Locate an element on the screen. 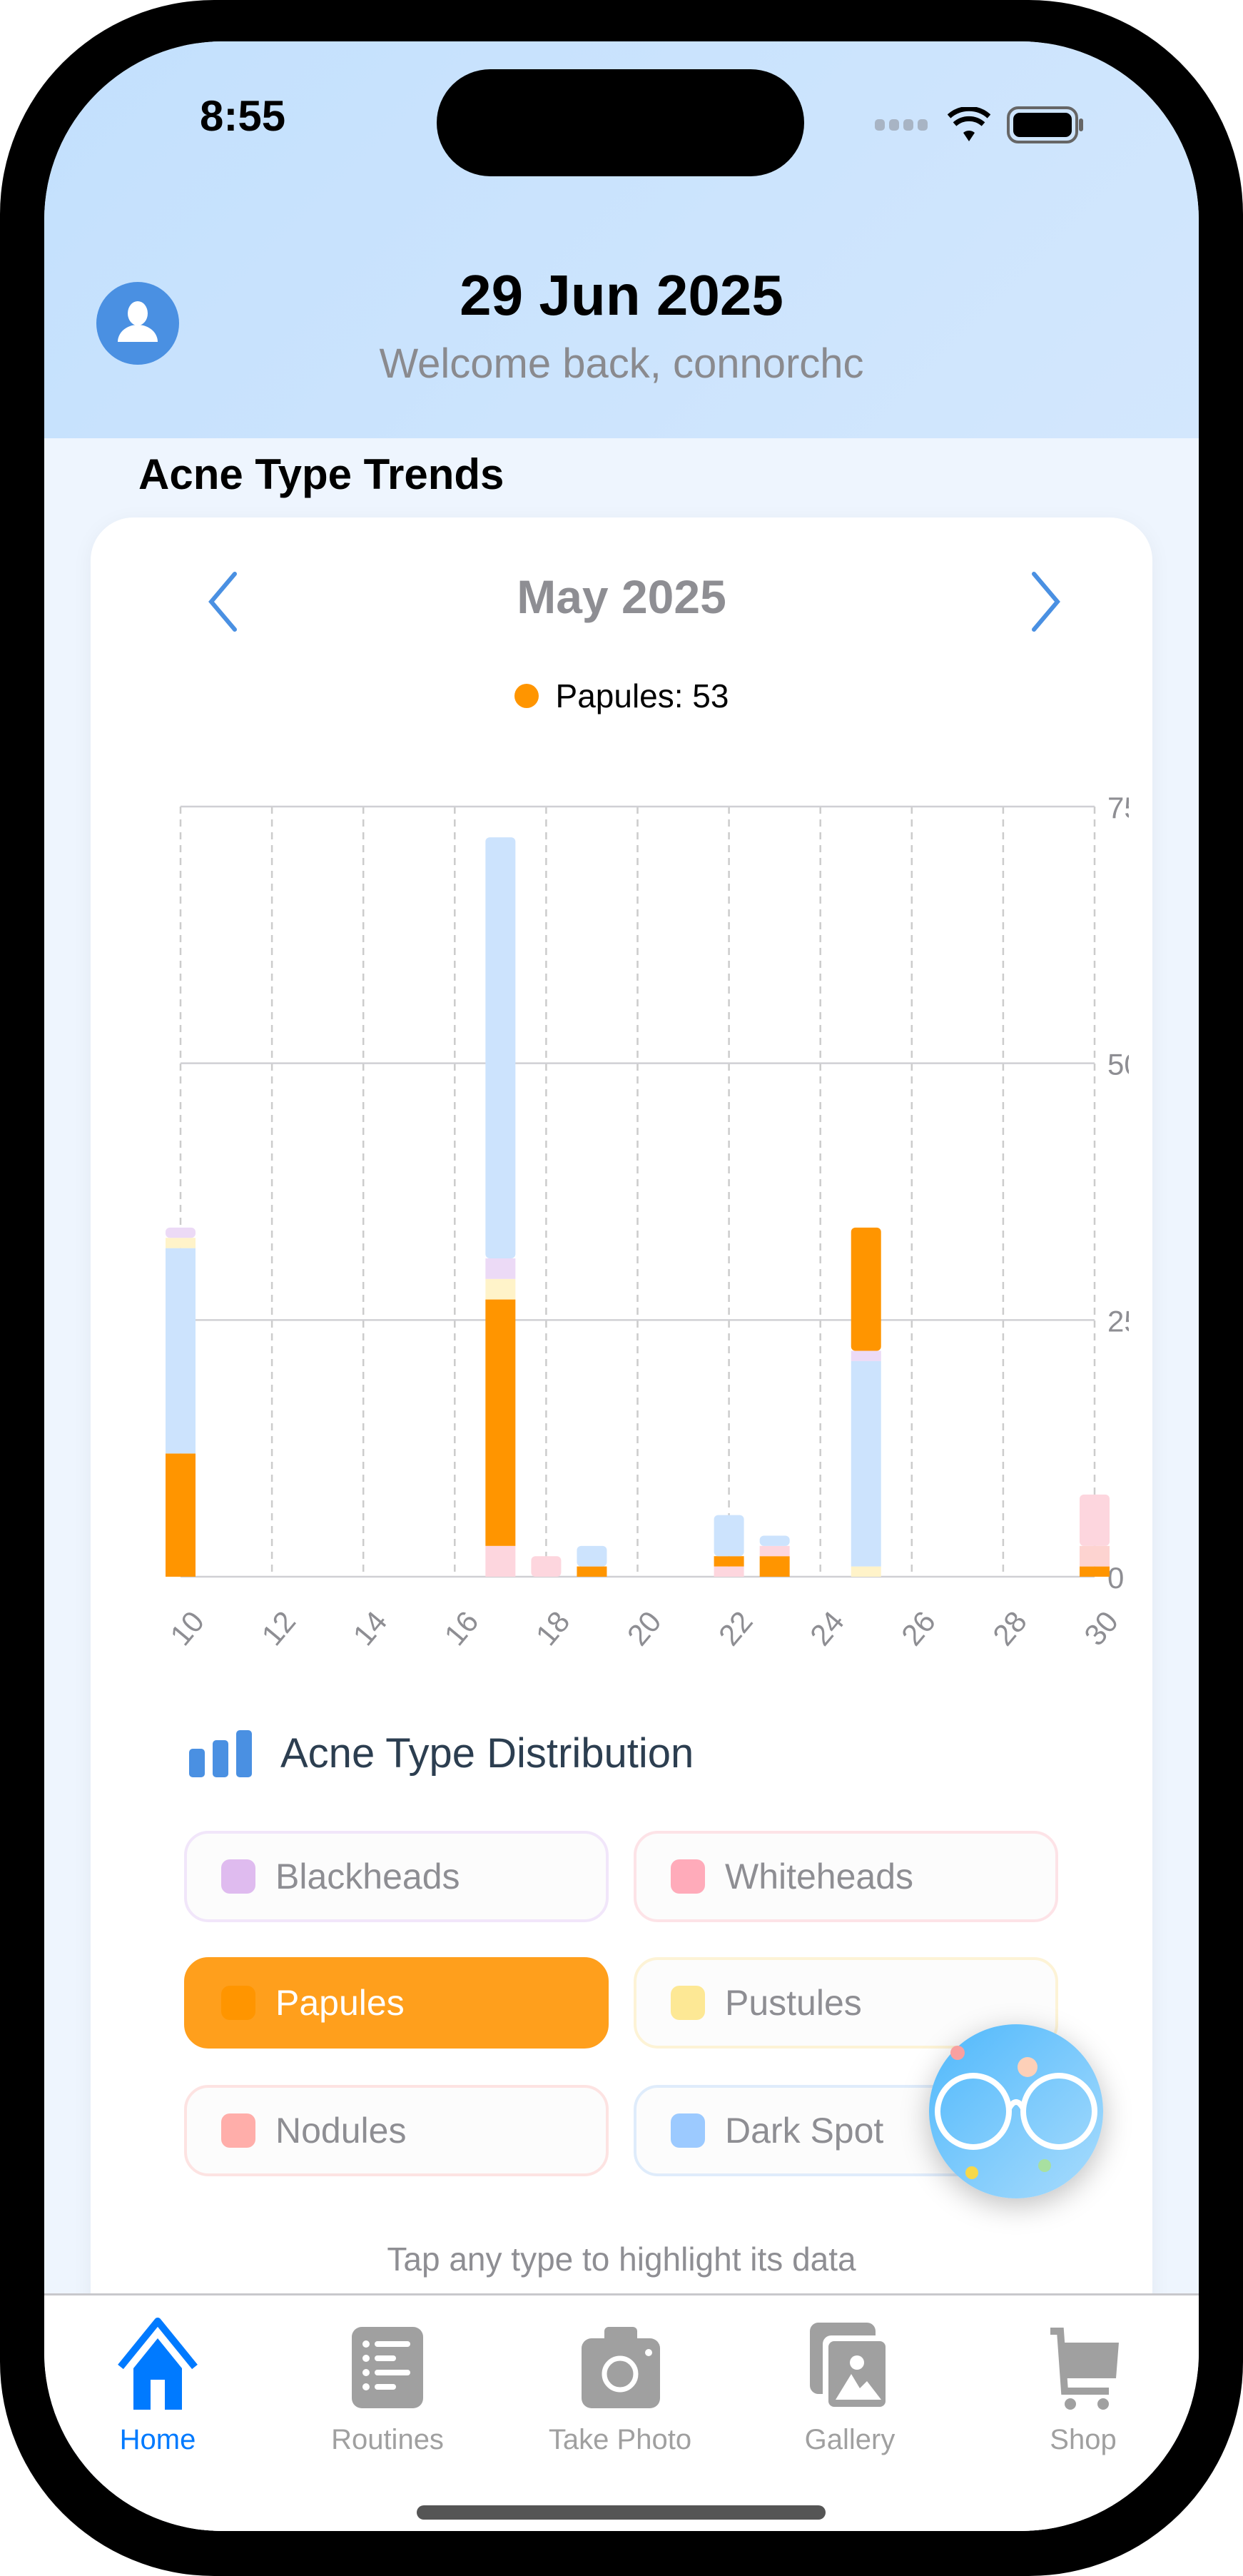 The image size is (1243, 2576). hint-text: Tap any type to highlight its data is located at coordinates (621, 2259).